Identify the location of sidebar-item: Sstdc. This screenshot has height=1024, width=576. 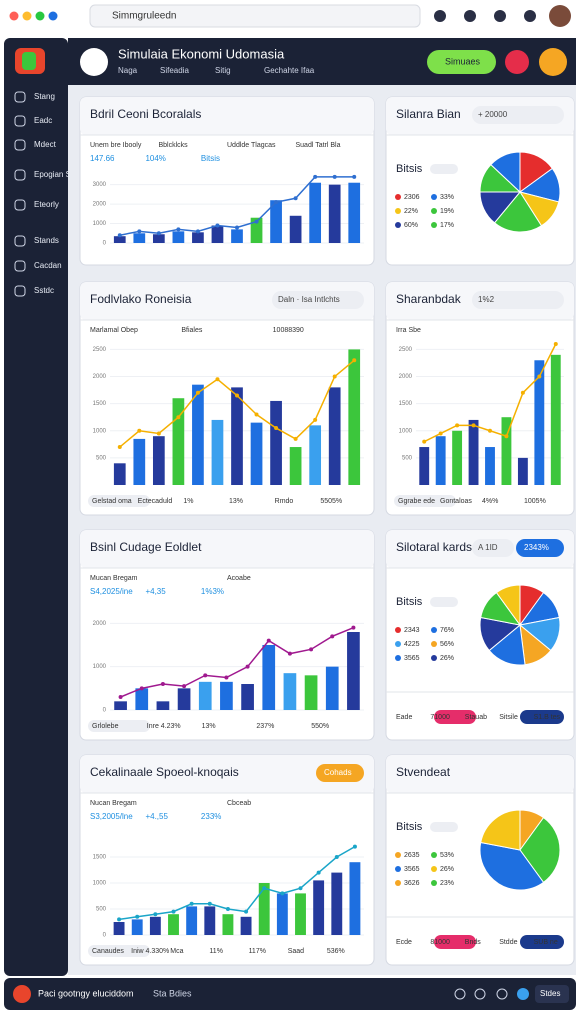
(44, 290).